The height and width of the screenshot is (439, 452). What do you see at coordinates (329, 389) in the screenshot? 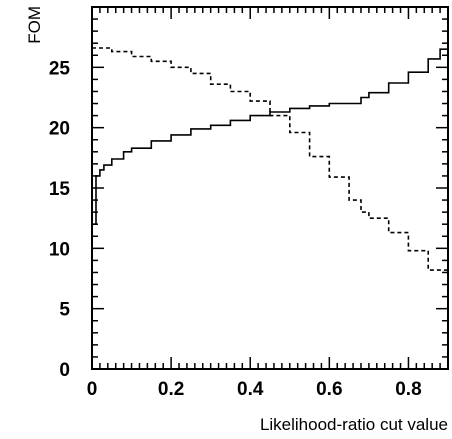
I see `x-tick-label: 0.6` at bounding box center [329, 389].